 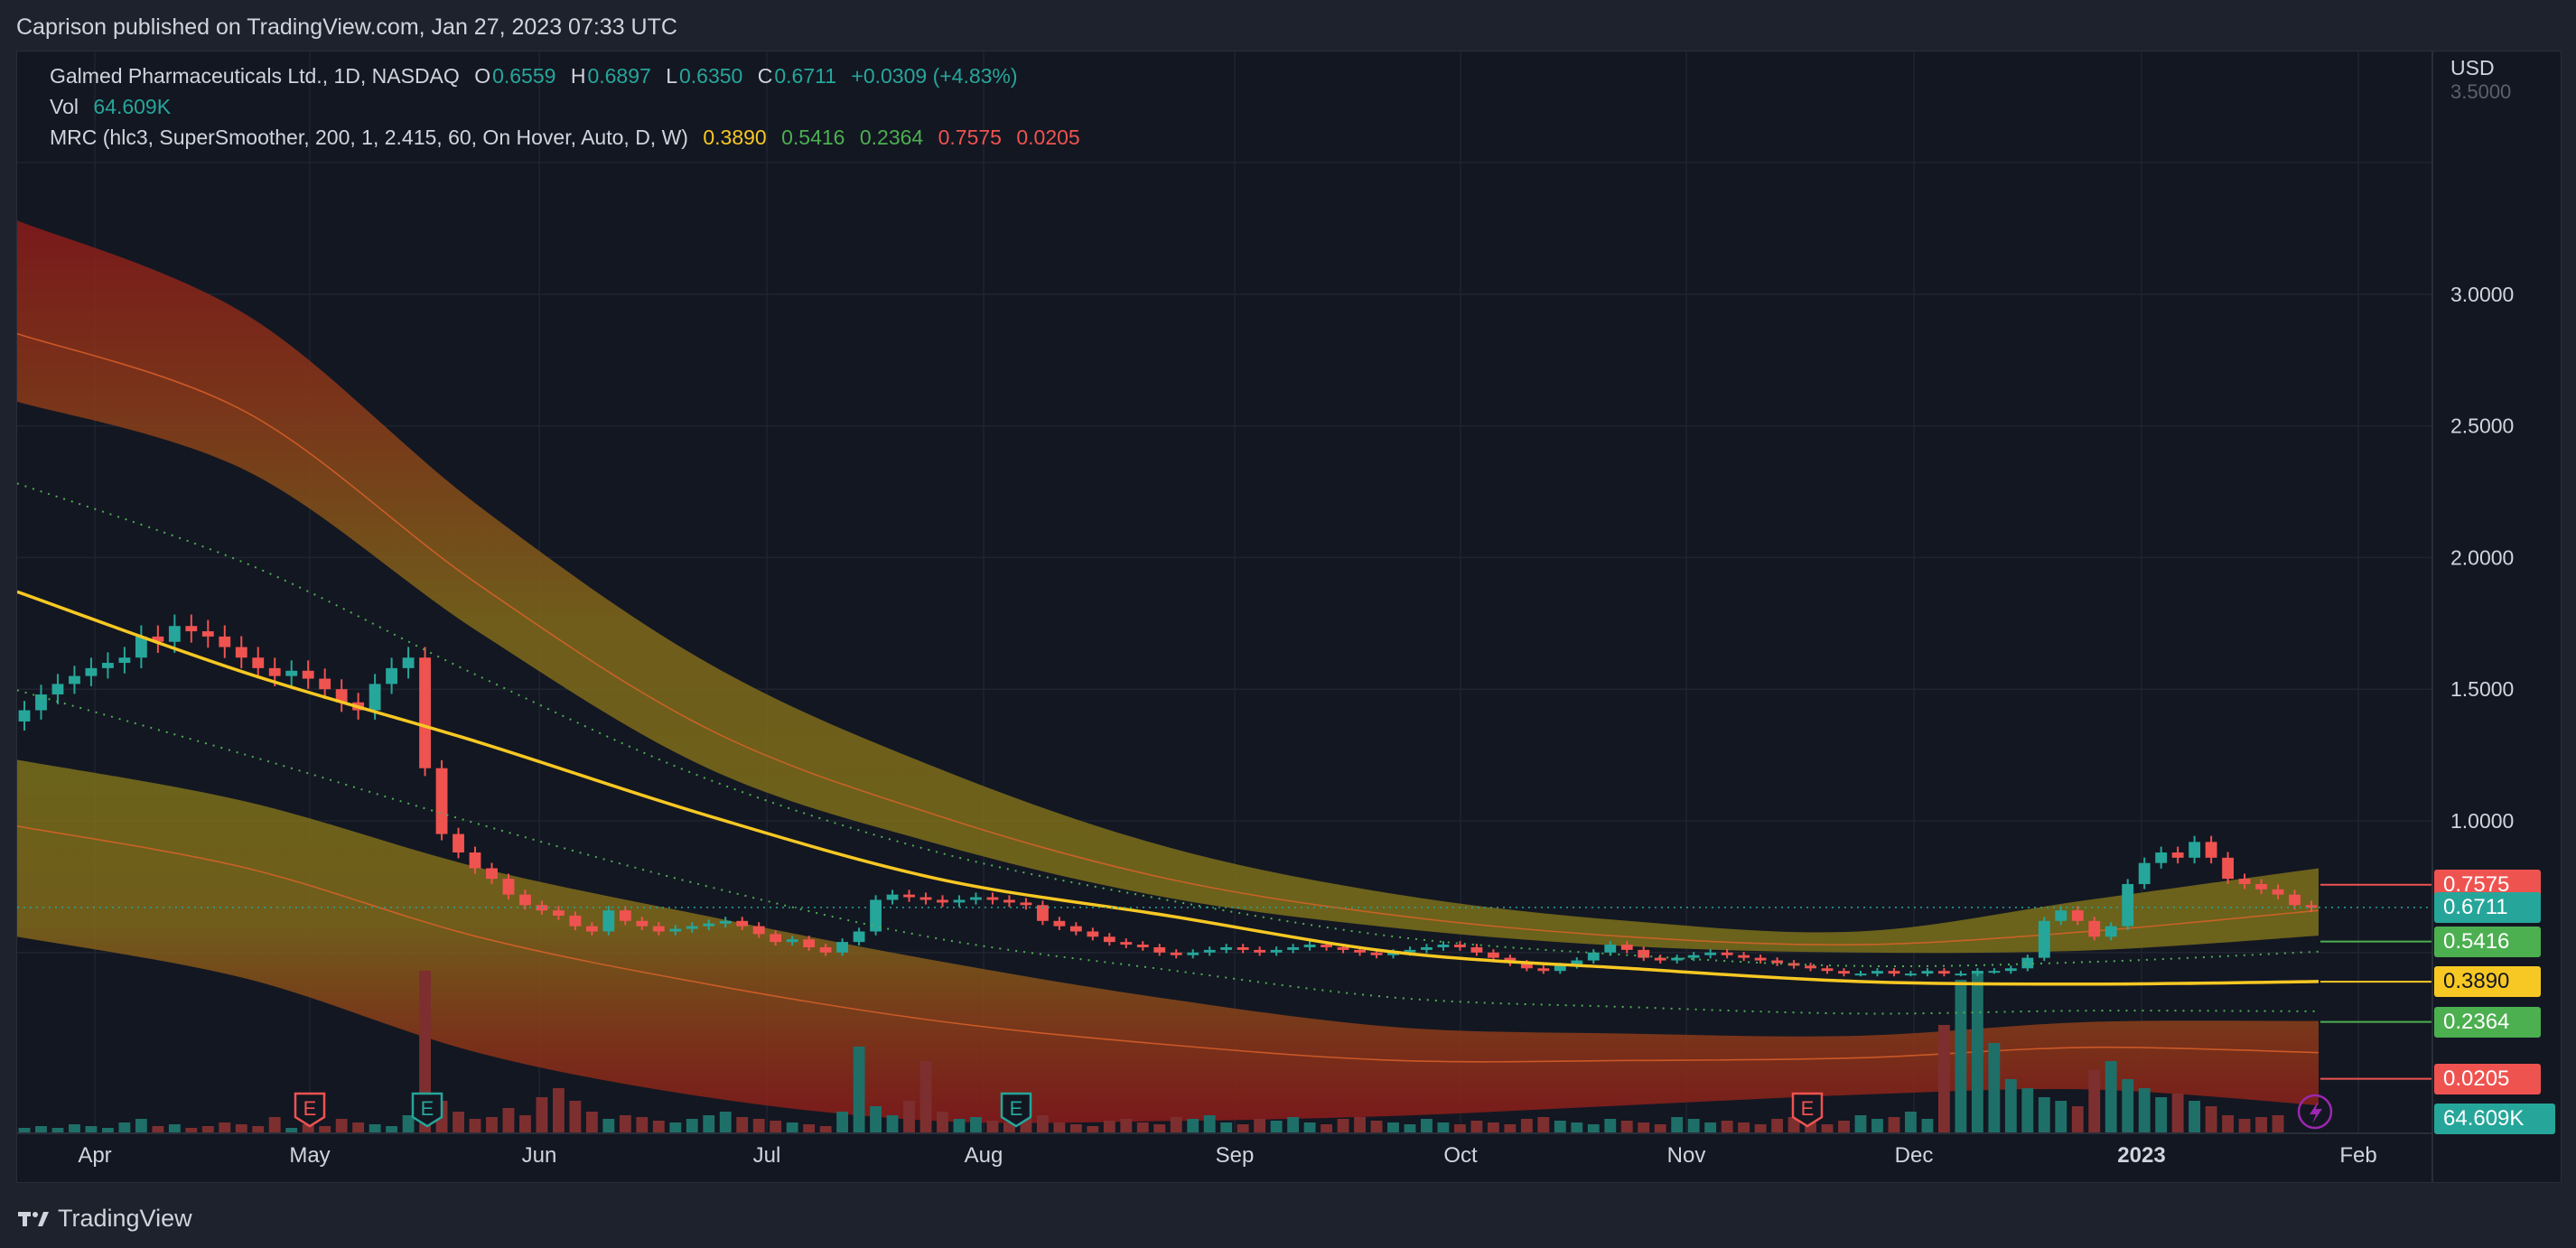 What do you see at coordinates (2482, 294) in the screenshot?
I see `price-tick-label: 3.0000` at bounding box center [2482, 294].